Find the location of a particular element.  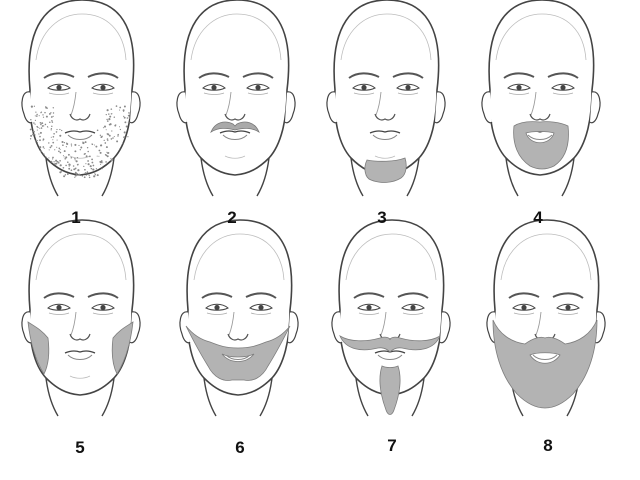

handlebar-mustache-shape is located at coordinates (390, 344).